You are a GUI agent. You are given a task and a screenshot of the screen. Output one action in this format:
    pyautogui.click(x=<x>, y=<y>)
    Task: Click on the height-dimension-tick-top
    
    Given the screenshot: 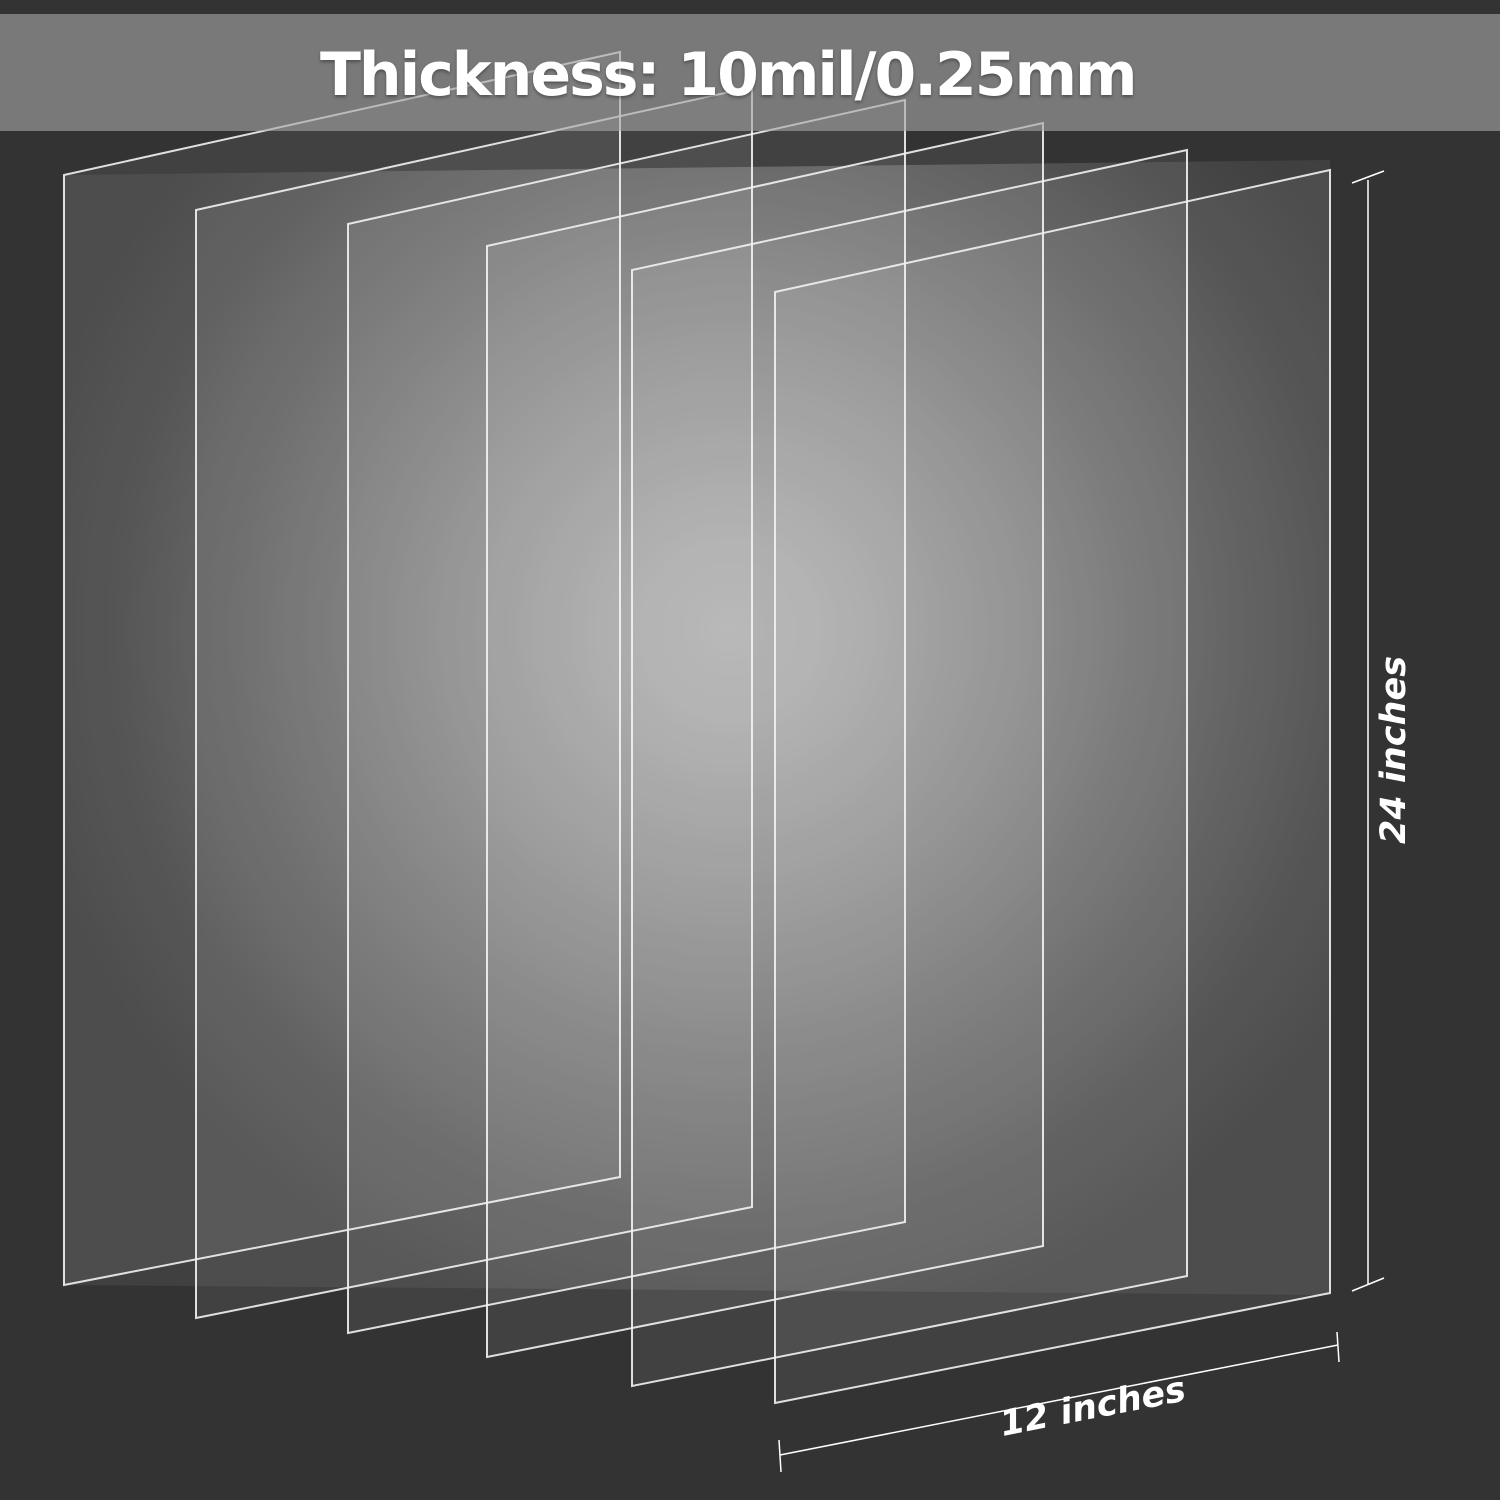 What is the action you would take?
    pyautogui.click(x=1368, y=177)
    